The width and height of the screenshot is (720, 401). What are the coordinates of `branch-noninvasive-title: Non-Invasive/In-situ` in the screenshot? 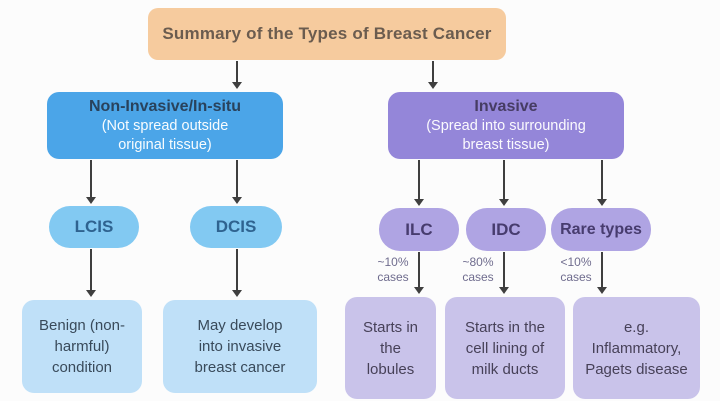 It's located at (165, 106).